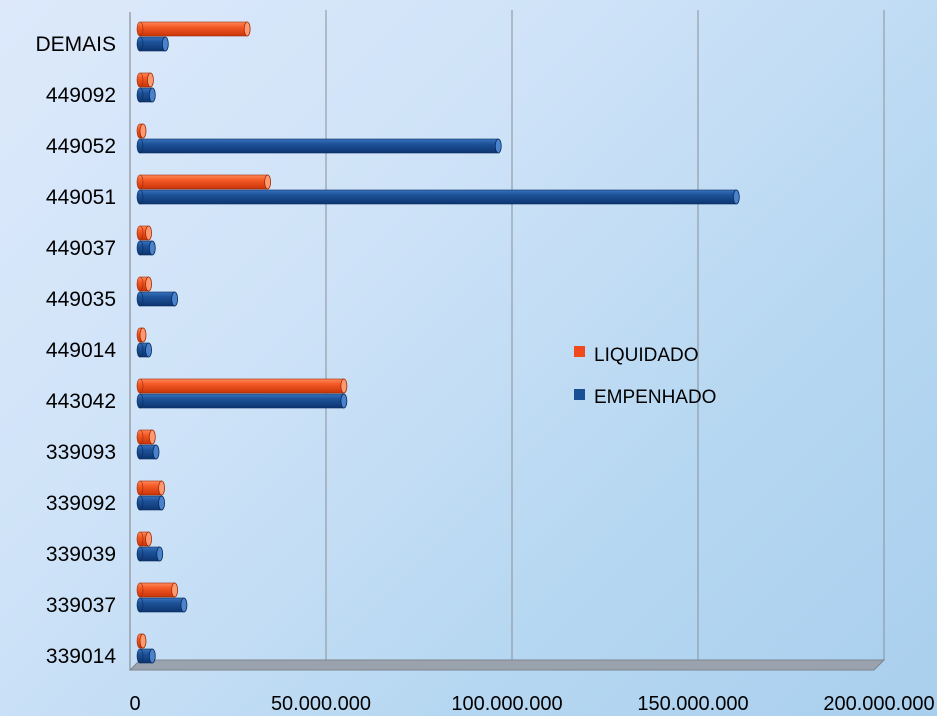 The height and width of the screenshot is (716, 937). Describe the element at coordinates (646, 355) in the screenshot. I see `legend-label-liquidado: LIQUIDADO` at that location.